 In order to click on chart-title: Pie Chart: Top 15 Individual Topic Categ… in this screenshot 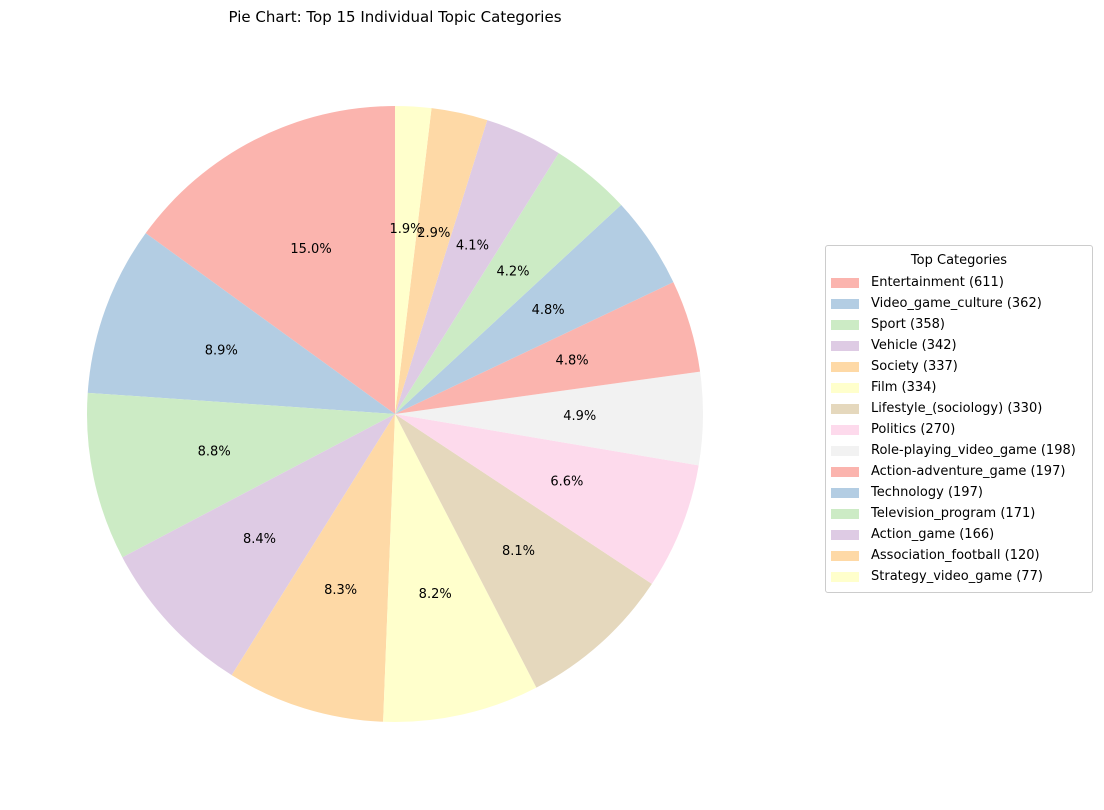, I will do `click(395, 17)`.